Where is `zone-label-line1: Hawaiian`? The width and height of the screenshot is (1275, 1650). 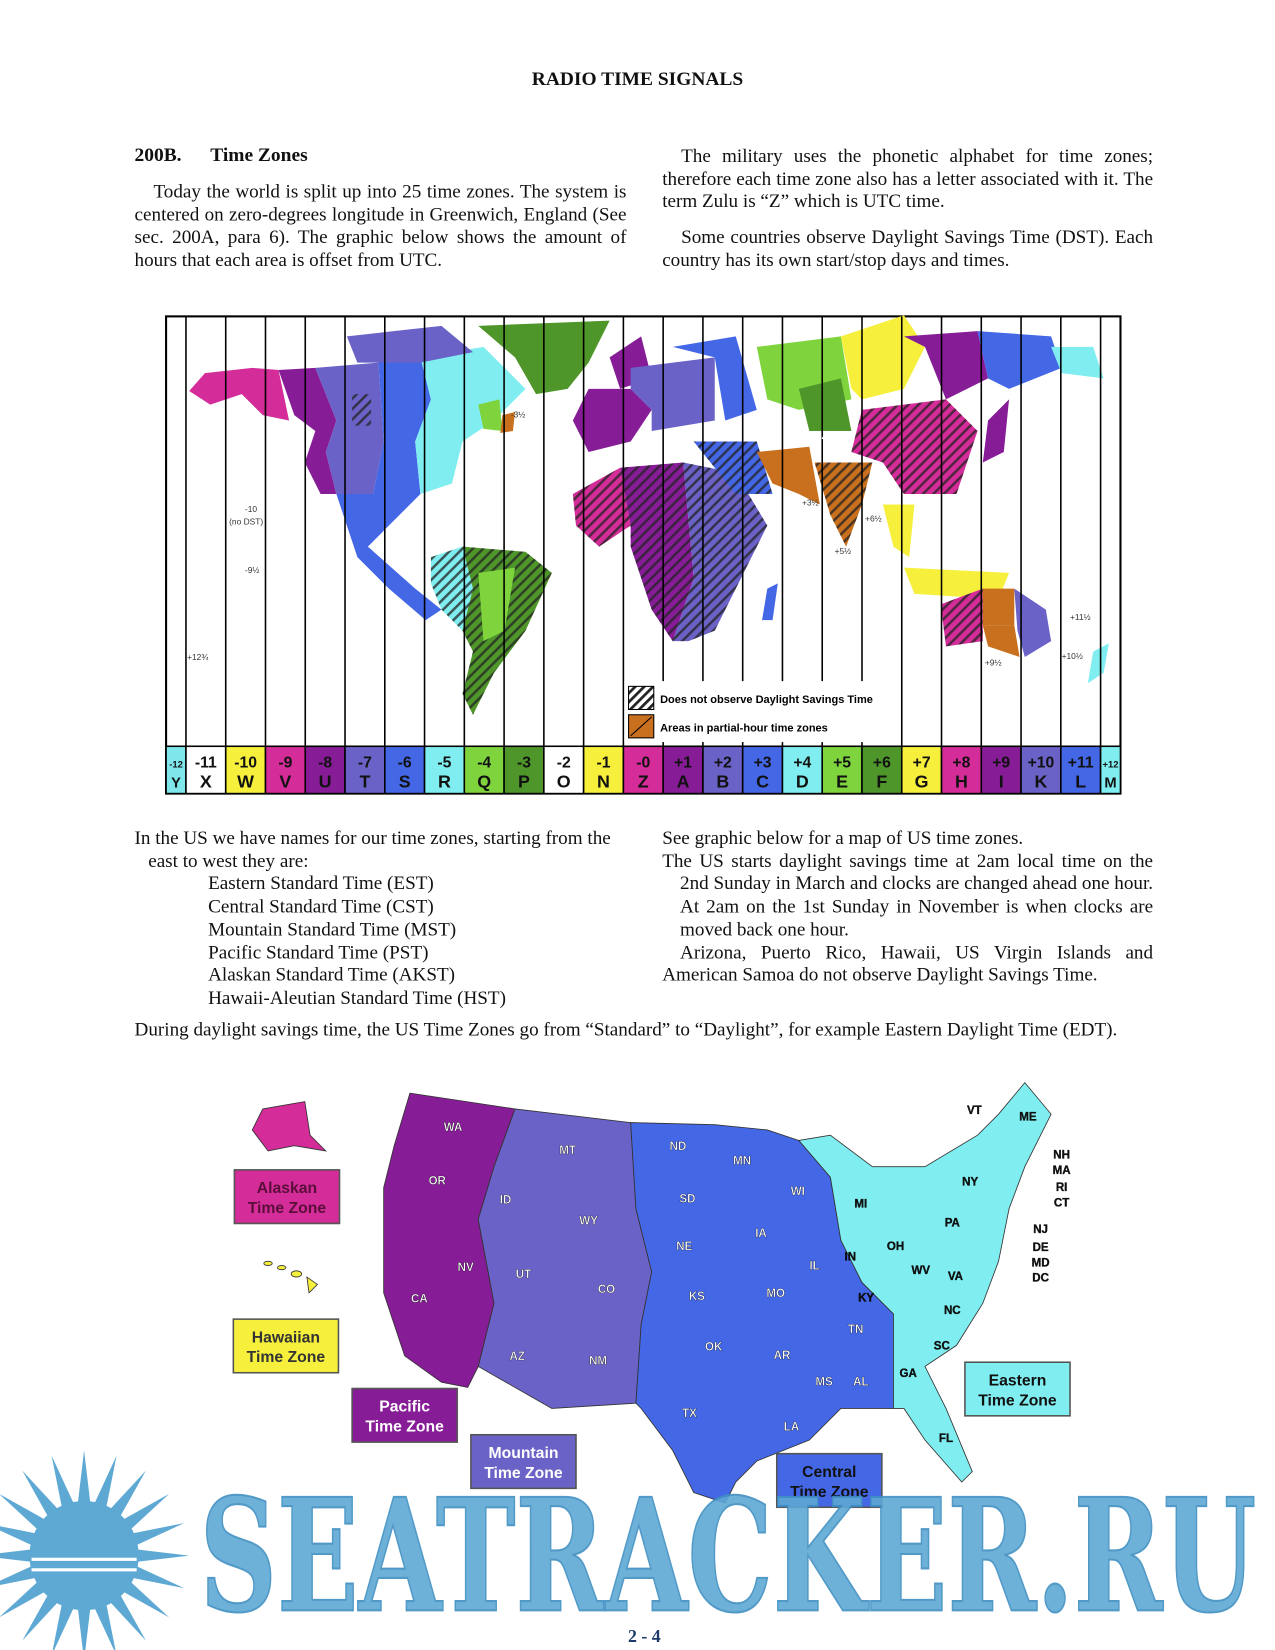
zone-label-line1: Hawaiian is located at coordinates (286, 1337).